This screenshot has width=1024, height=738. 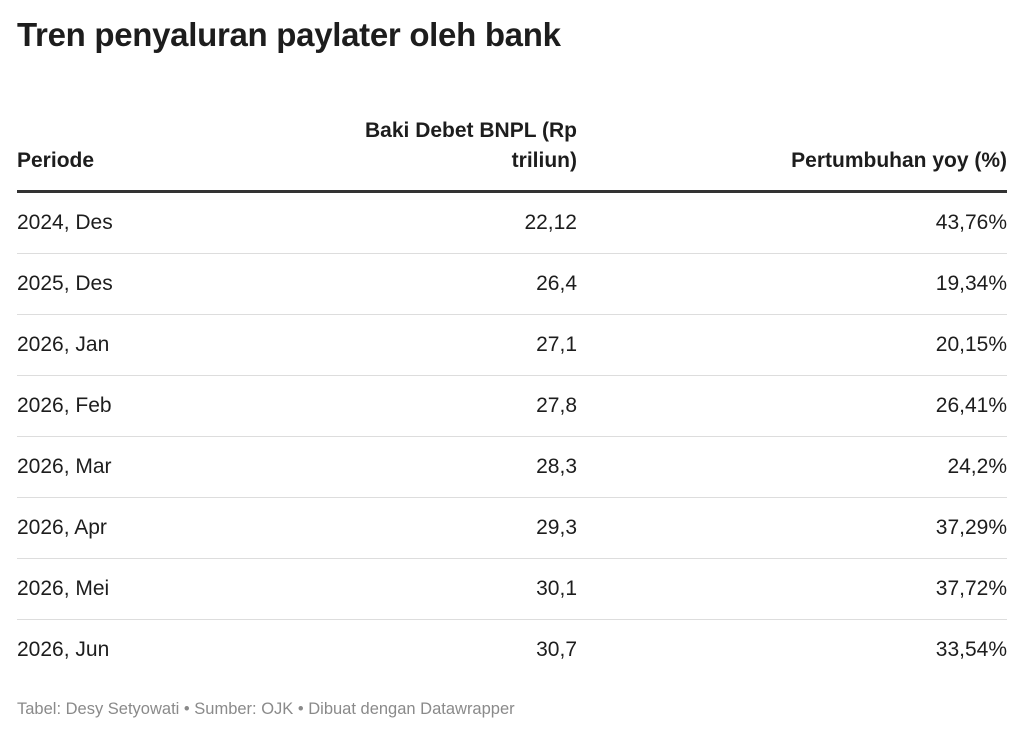 I want to click on table-cell: 26,4, so click(x=427, y=284).